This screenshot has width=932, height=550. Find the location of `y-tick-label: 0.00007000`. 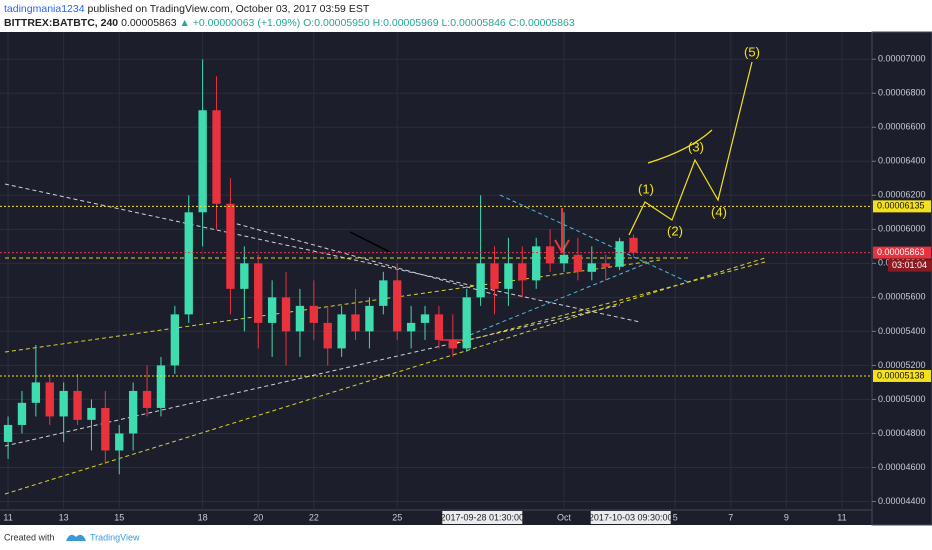

y-tick-label: 0.00007000 is located at coordinates (902, 59).